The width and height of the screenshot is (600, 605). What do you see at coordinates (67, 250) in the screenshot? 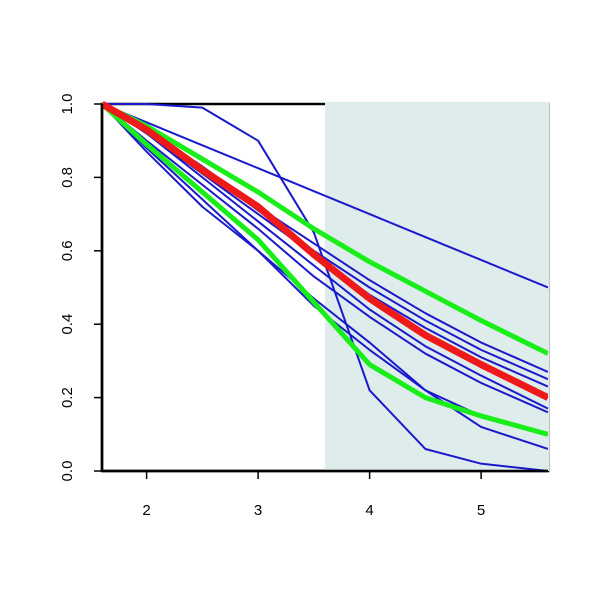
I see `y-tick-label: 0.6` at bounding box center [67, 250].